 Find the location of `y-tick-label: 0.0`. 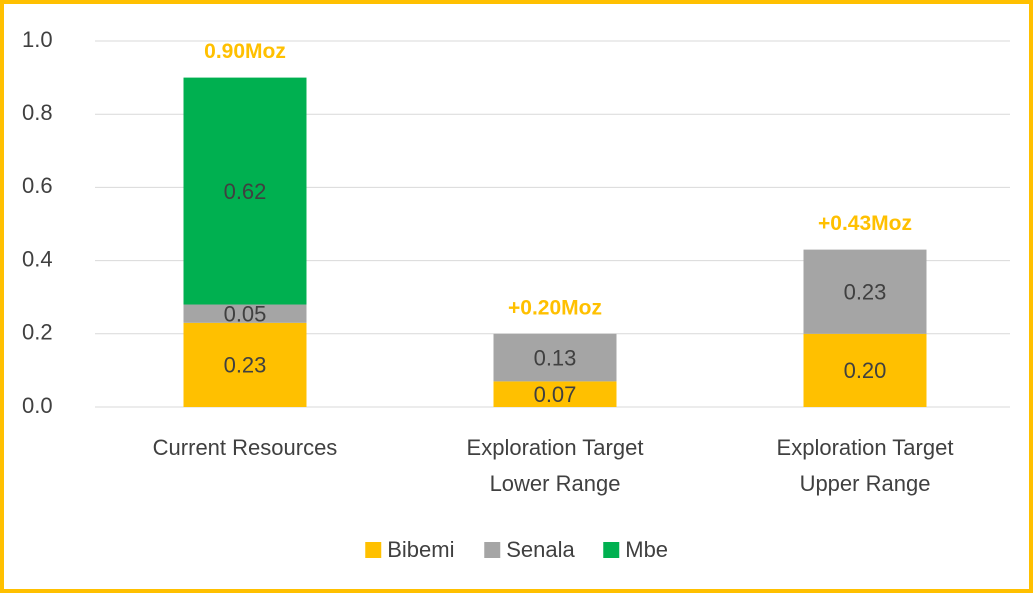

y-tick-label: 0.0 is located at coordinates (37, 405).